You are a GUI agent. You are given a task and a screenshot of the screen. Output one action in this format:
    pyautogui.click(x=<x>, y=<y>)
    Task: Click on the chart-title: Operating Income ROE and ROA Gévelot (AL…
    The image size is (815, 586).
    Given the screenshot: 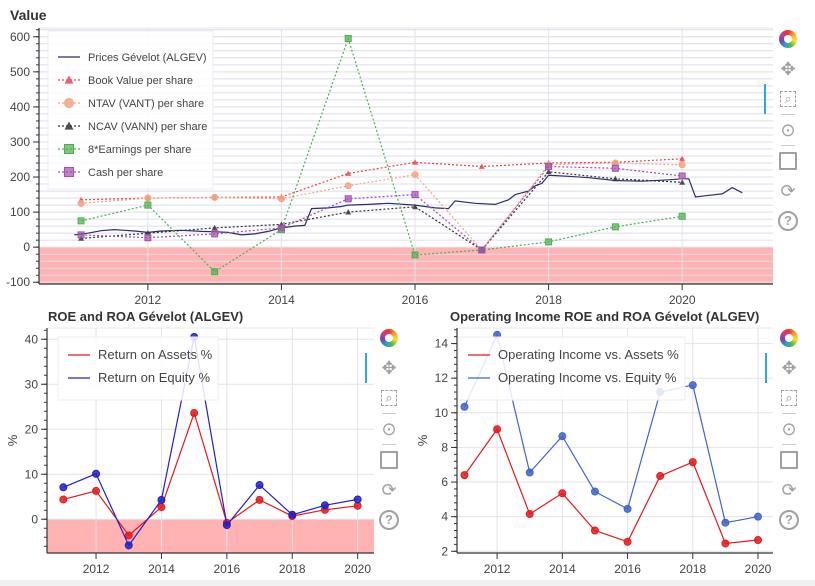 What is the action you would take?
    pyautogui.click(x=604, y=316)
    